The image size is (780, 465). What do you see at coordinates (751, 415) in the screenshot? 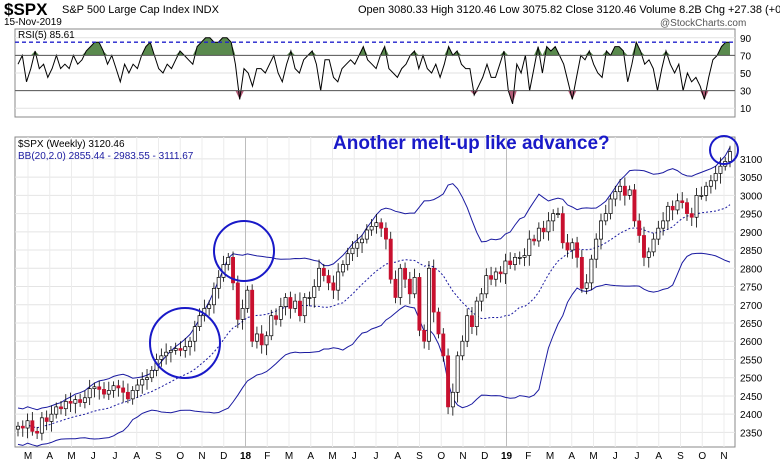
I see `price-tick-label: 2400` at bounding box center [751, 415].